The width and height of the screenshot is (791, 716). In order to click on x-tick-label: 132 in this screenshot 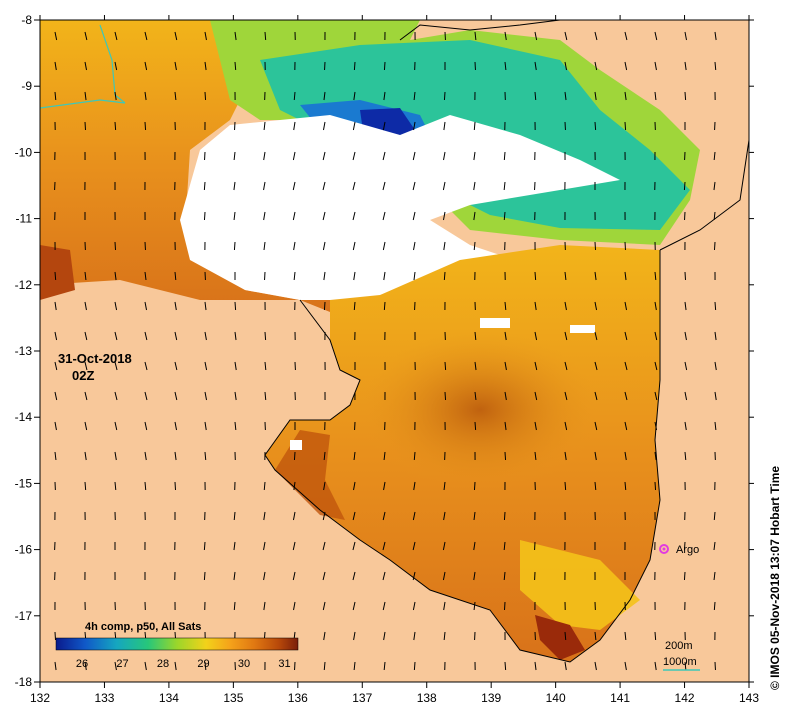, I will do `click(40, 698)`.